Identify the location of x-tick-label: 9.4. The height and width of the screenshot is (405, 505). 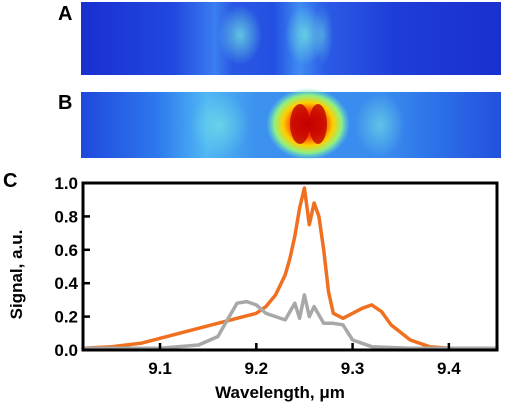
(449, 368).